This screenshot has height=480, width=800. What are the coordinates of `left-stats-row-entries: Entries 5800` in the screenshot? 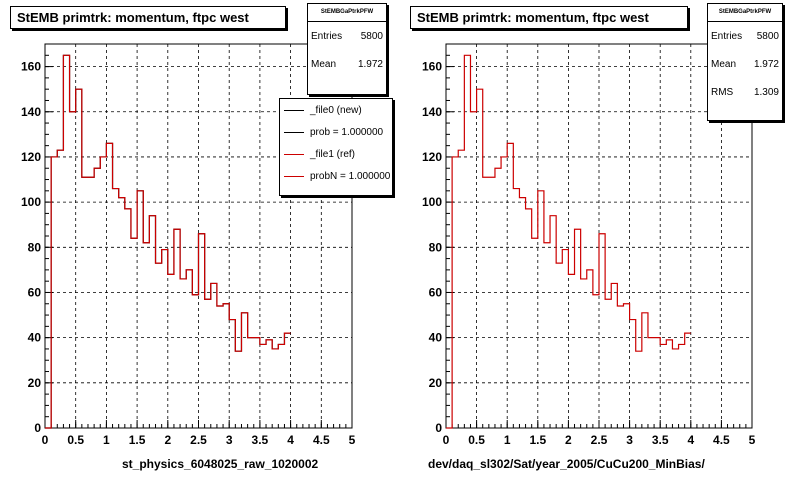 It's located at (347, 36).